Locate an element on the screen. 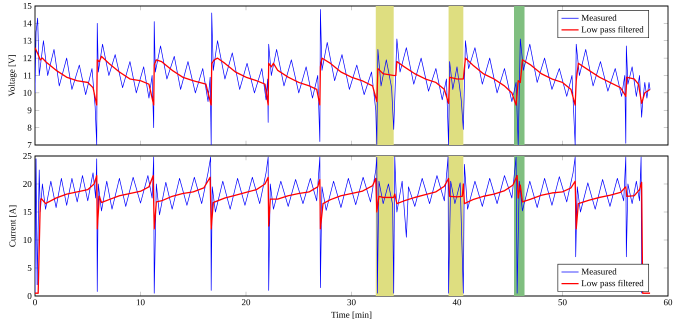  y-tick-label: 13 is located at coordinates (28, 41).